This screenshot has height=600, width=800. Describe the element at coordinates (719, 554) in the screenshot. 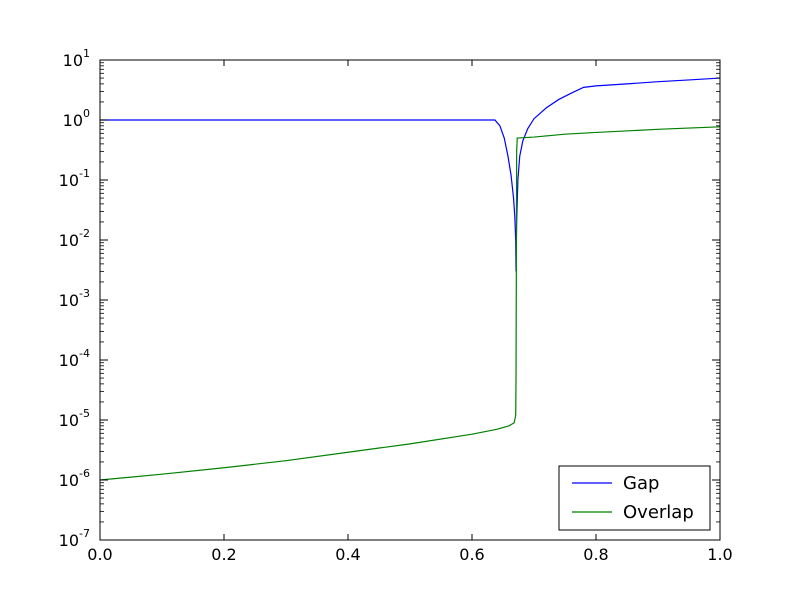

I see `x-tick-label: 1.0` at that location.